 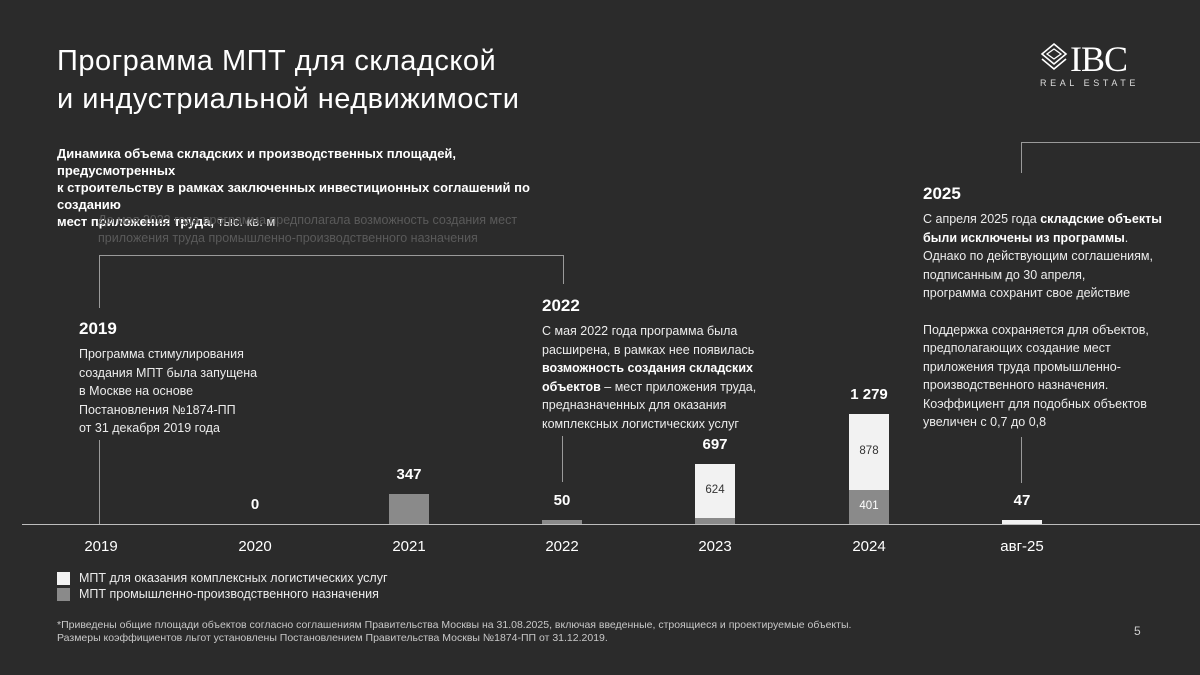 What do you see at coordinates (135, 221) in the screenshot?
I see `subtitle-line-3-text: мест приложения труда,` at bounding box center [135, 221].